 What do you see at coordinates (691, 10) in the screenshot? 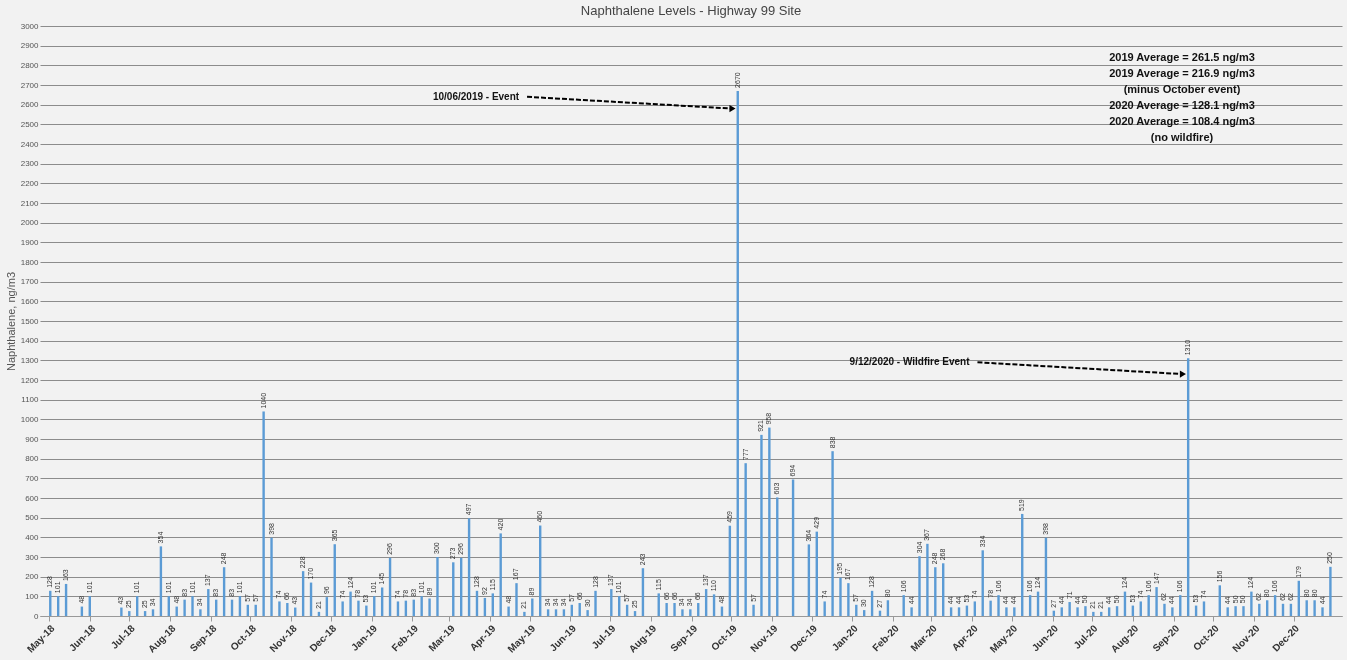
I see `chart-title: Naphthalene Levels - Highway 99 Site` at bounding box center [691, 10].